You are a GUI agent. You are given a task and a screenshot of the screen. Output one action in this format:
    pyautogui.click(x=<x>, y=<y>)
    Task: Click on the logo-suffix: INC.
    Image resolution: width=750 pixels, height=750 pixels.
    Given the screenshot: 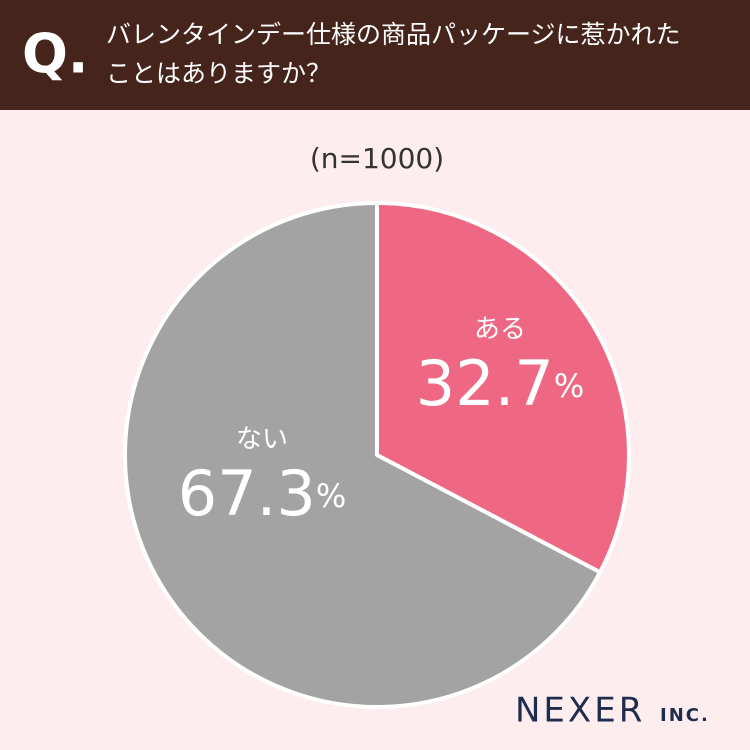 What is the action you would take?
    pyautogui.click(x=685, y=715)
    